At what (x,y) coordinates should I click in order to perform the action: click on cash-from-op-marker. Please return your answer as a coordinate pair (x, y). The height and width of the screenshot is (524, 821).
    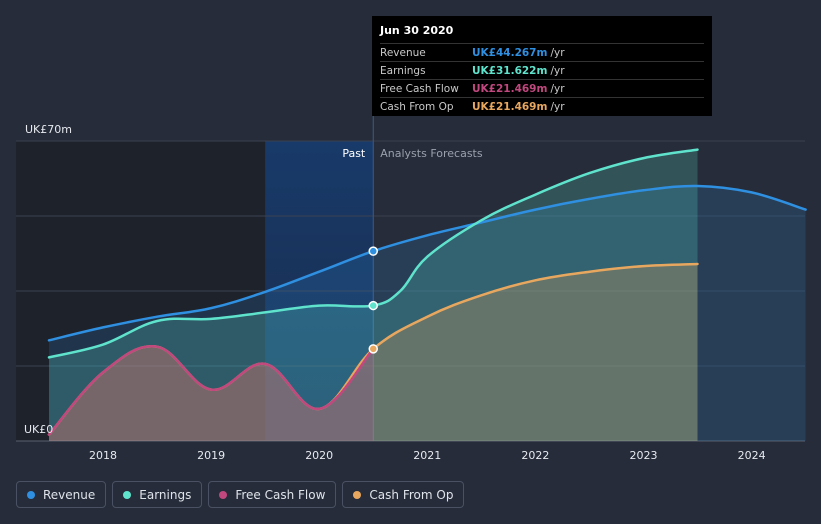
    Looking at the image, I should click on (373, 349).